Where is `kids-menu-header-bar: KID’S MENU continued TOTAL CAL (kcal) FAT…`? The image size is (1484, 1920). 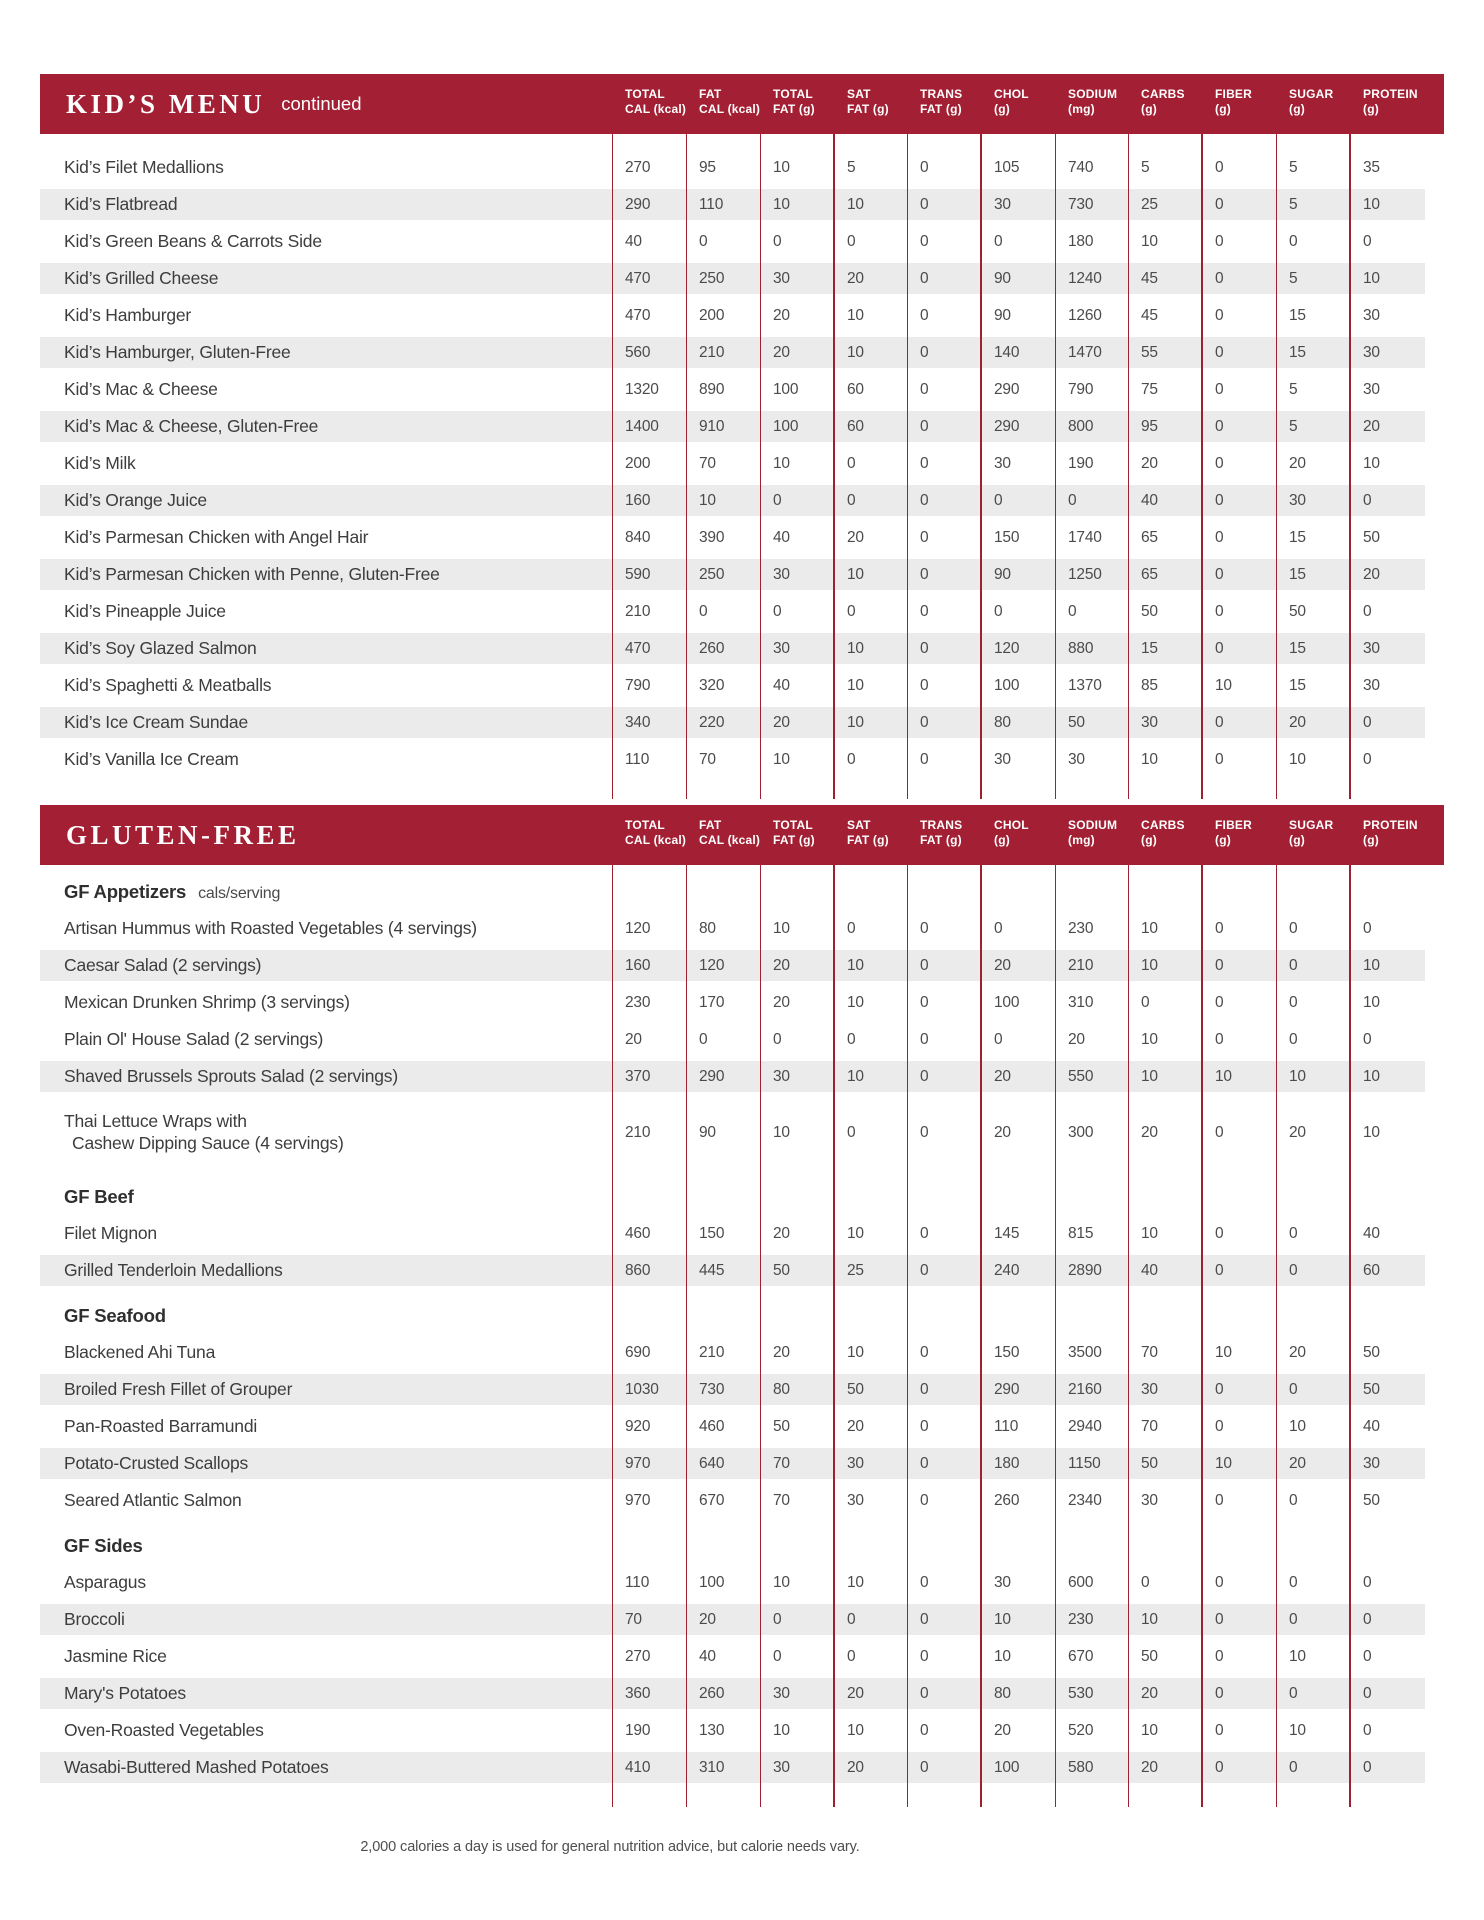 kids-menu-header-bar: KID’S MENU continued TOTAL CAL (kcal) FAT… is located at coordinates (742, 104).